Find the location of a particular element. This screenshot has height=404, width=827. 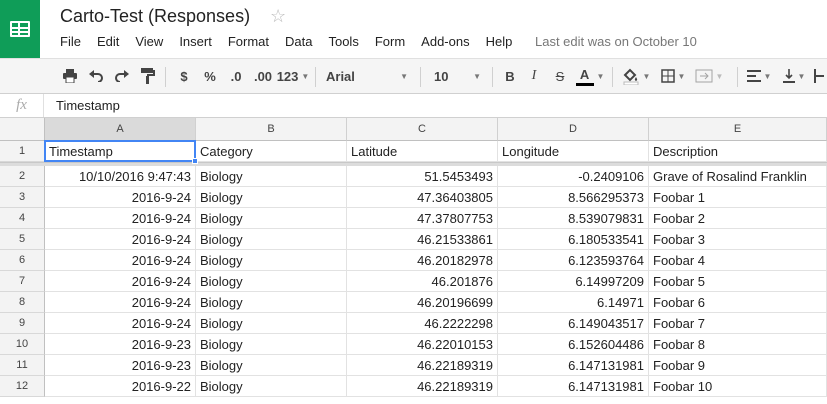

header-cell: Timestamp is located at coordinates (120, 151).